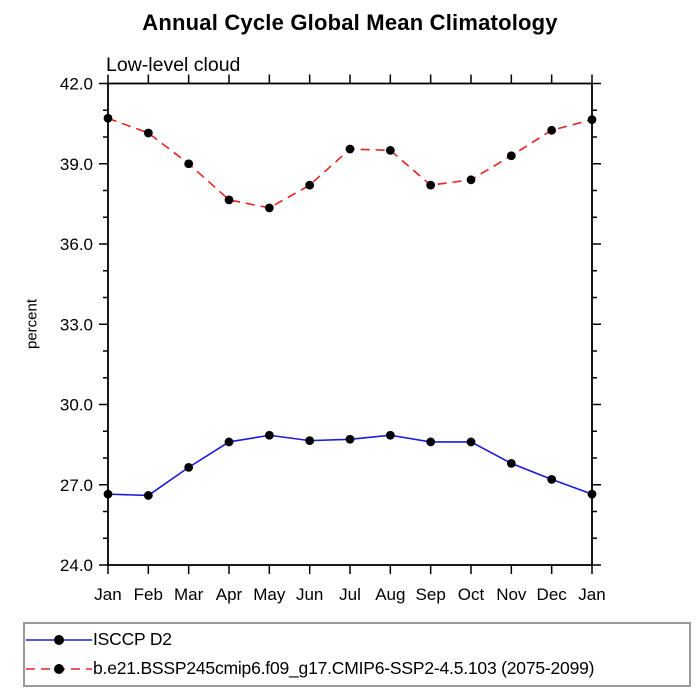  What do you see at coordinates (309, 594) in the screenshot?
I see `x-tick-label: Jun` at bounding box center [309, 594].